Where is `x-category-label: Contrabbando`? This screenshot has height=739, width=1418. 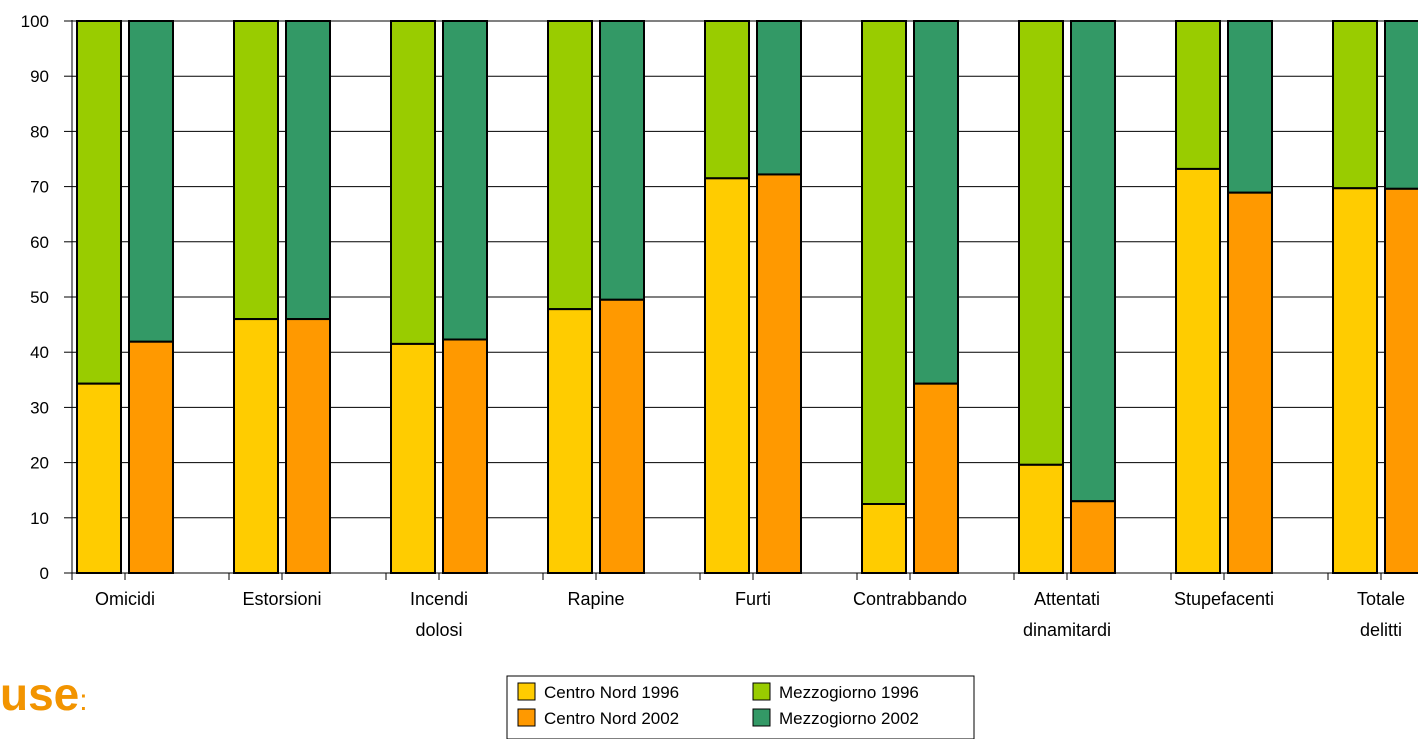
x-category-label: Contrabbando is located at coordinates (910, 599).